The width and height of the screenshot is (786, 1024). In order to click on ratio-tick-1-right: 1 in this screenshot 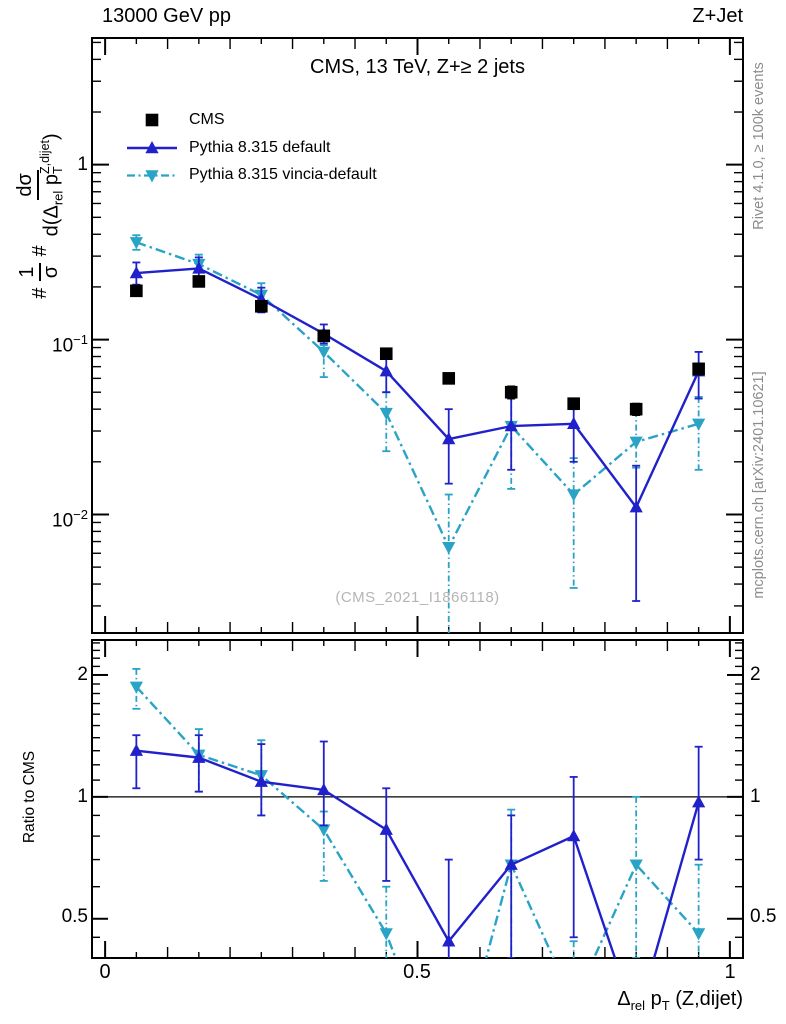, I will do `click(755, 796)`.